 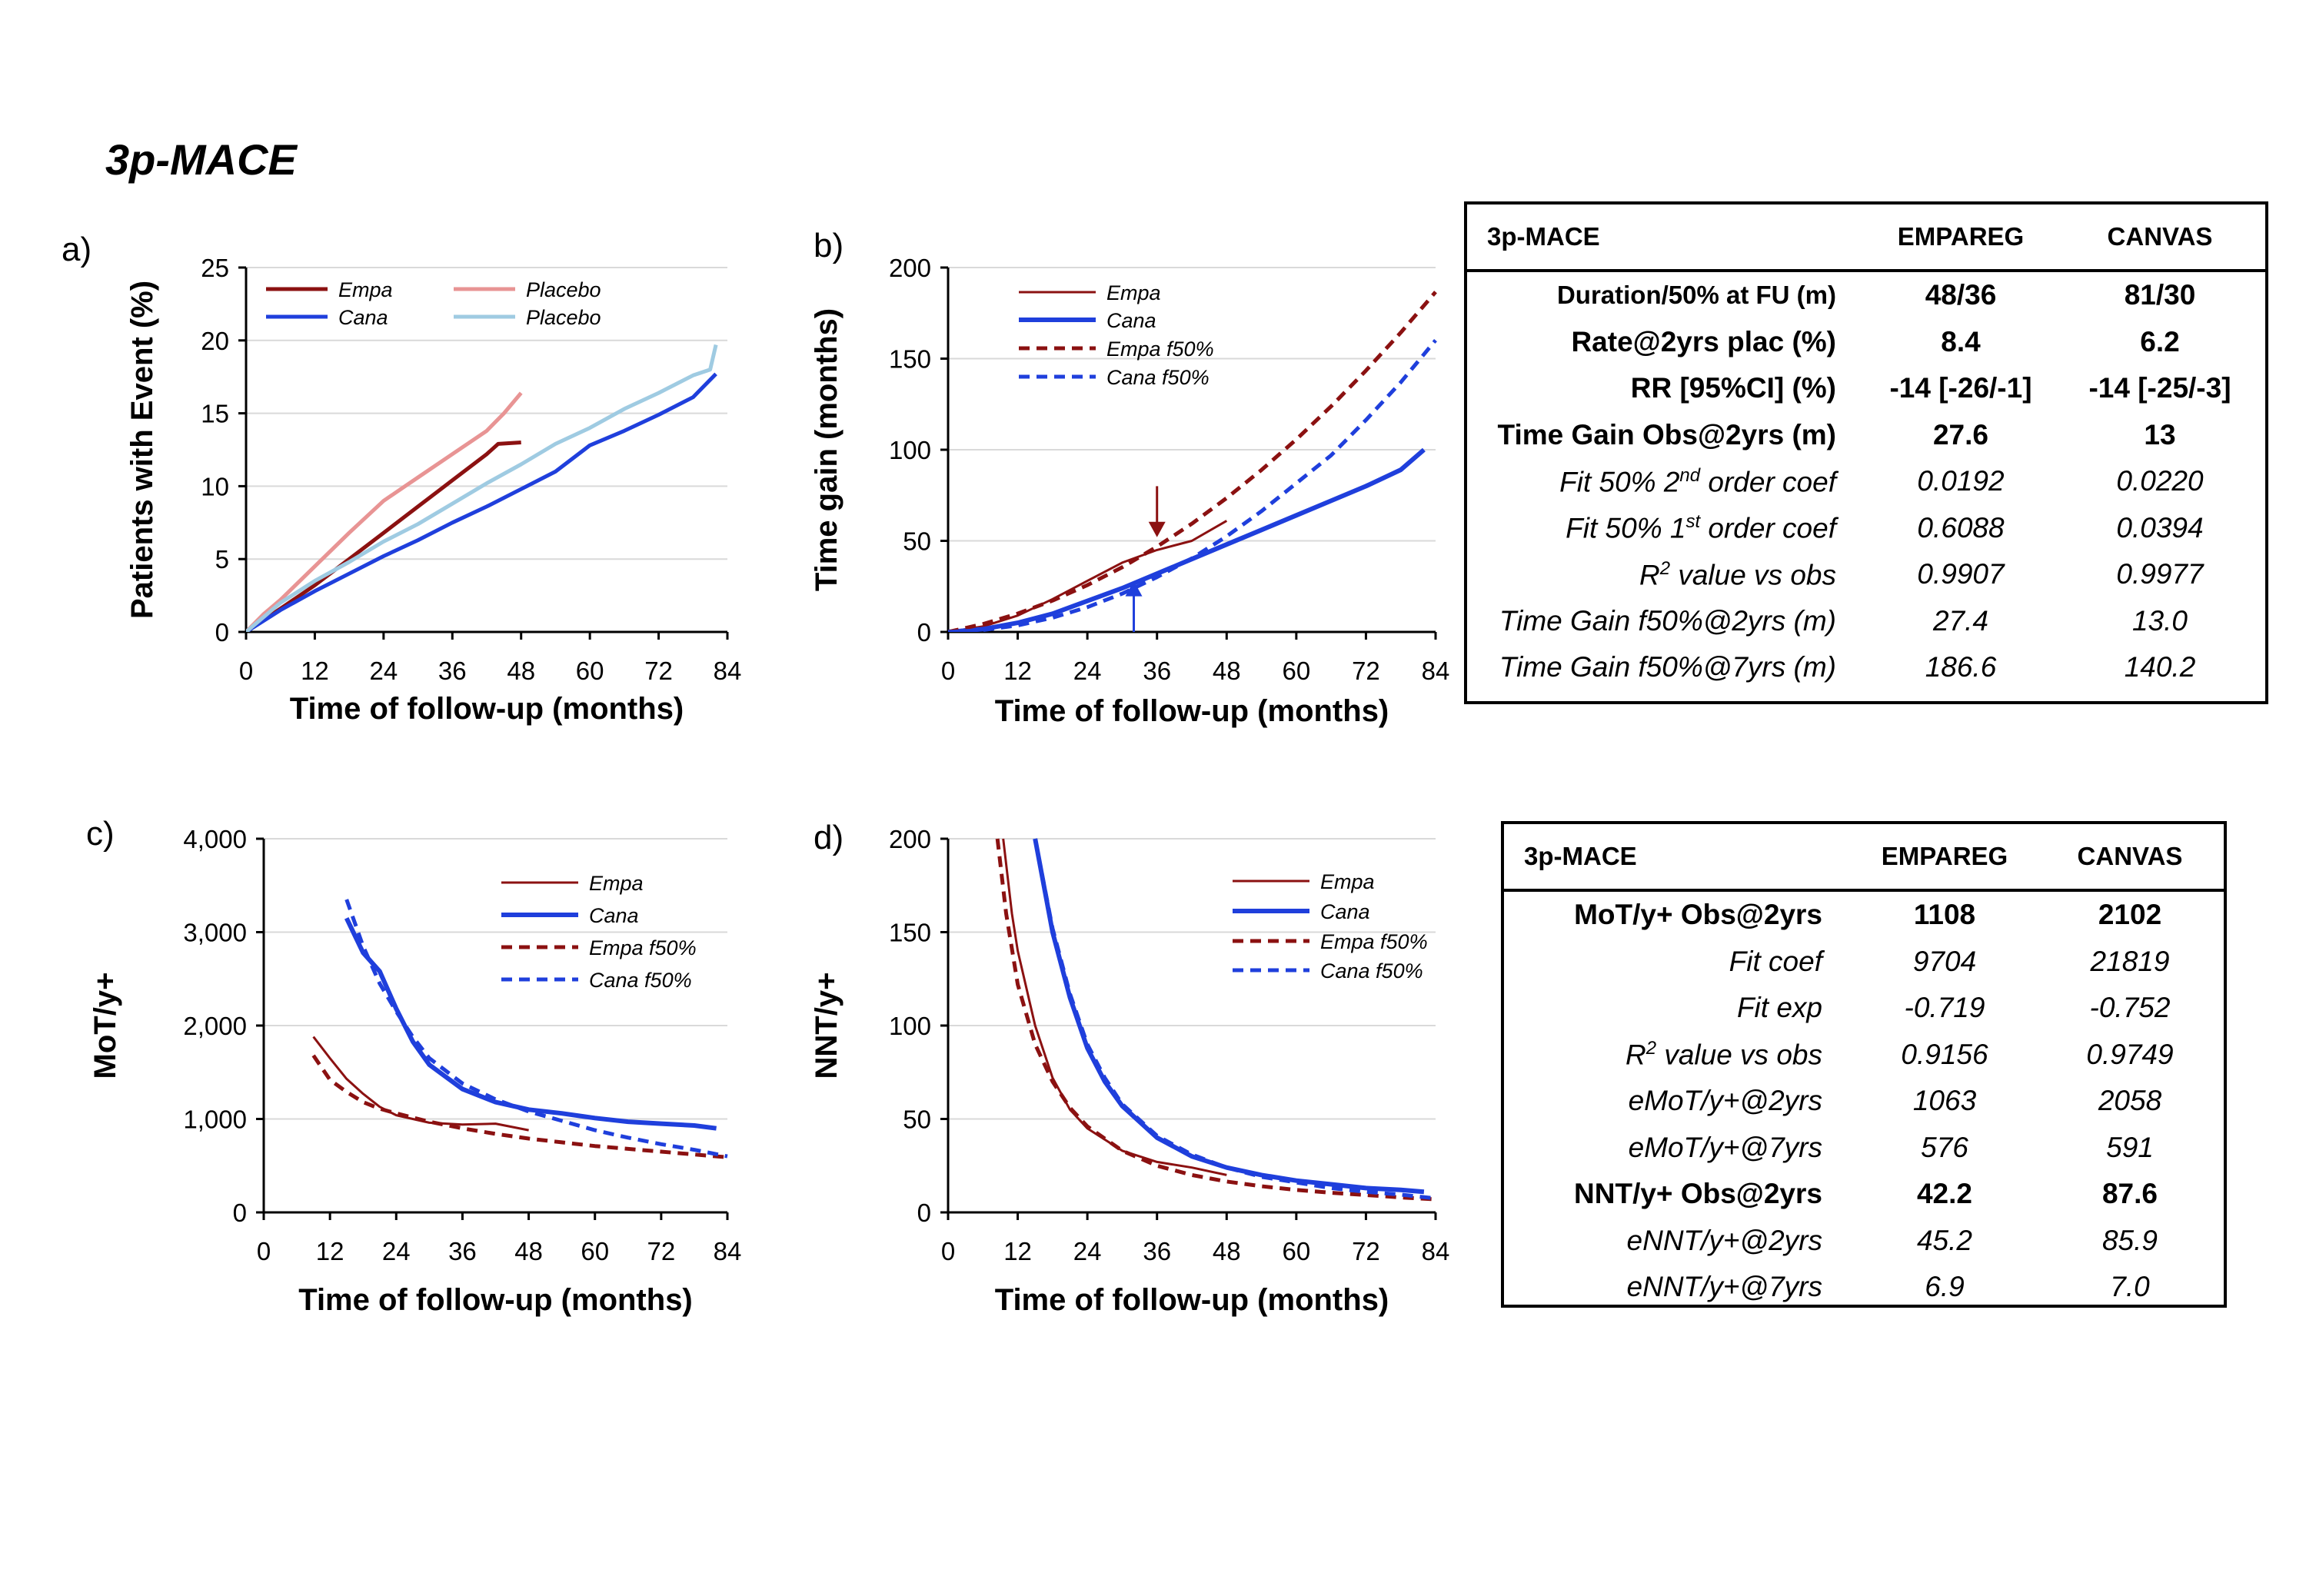 I want to click on table-cell-empareg: 186.6, so click(x=1961, y=667).